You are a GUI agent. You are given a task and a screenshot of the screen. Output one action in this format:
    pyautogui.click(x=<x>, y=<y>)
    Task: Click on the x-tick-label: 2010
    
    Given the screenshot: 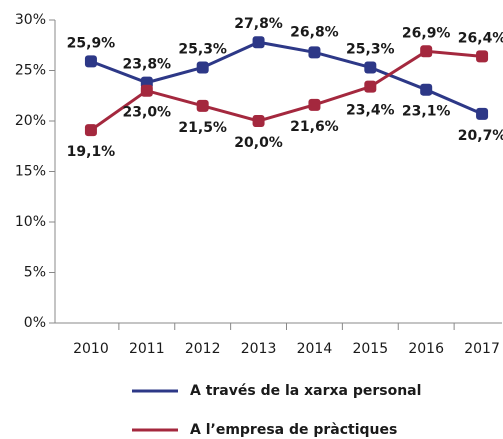 What is the action you would take?
    pyautogui.click(x=91, y=349)
    